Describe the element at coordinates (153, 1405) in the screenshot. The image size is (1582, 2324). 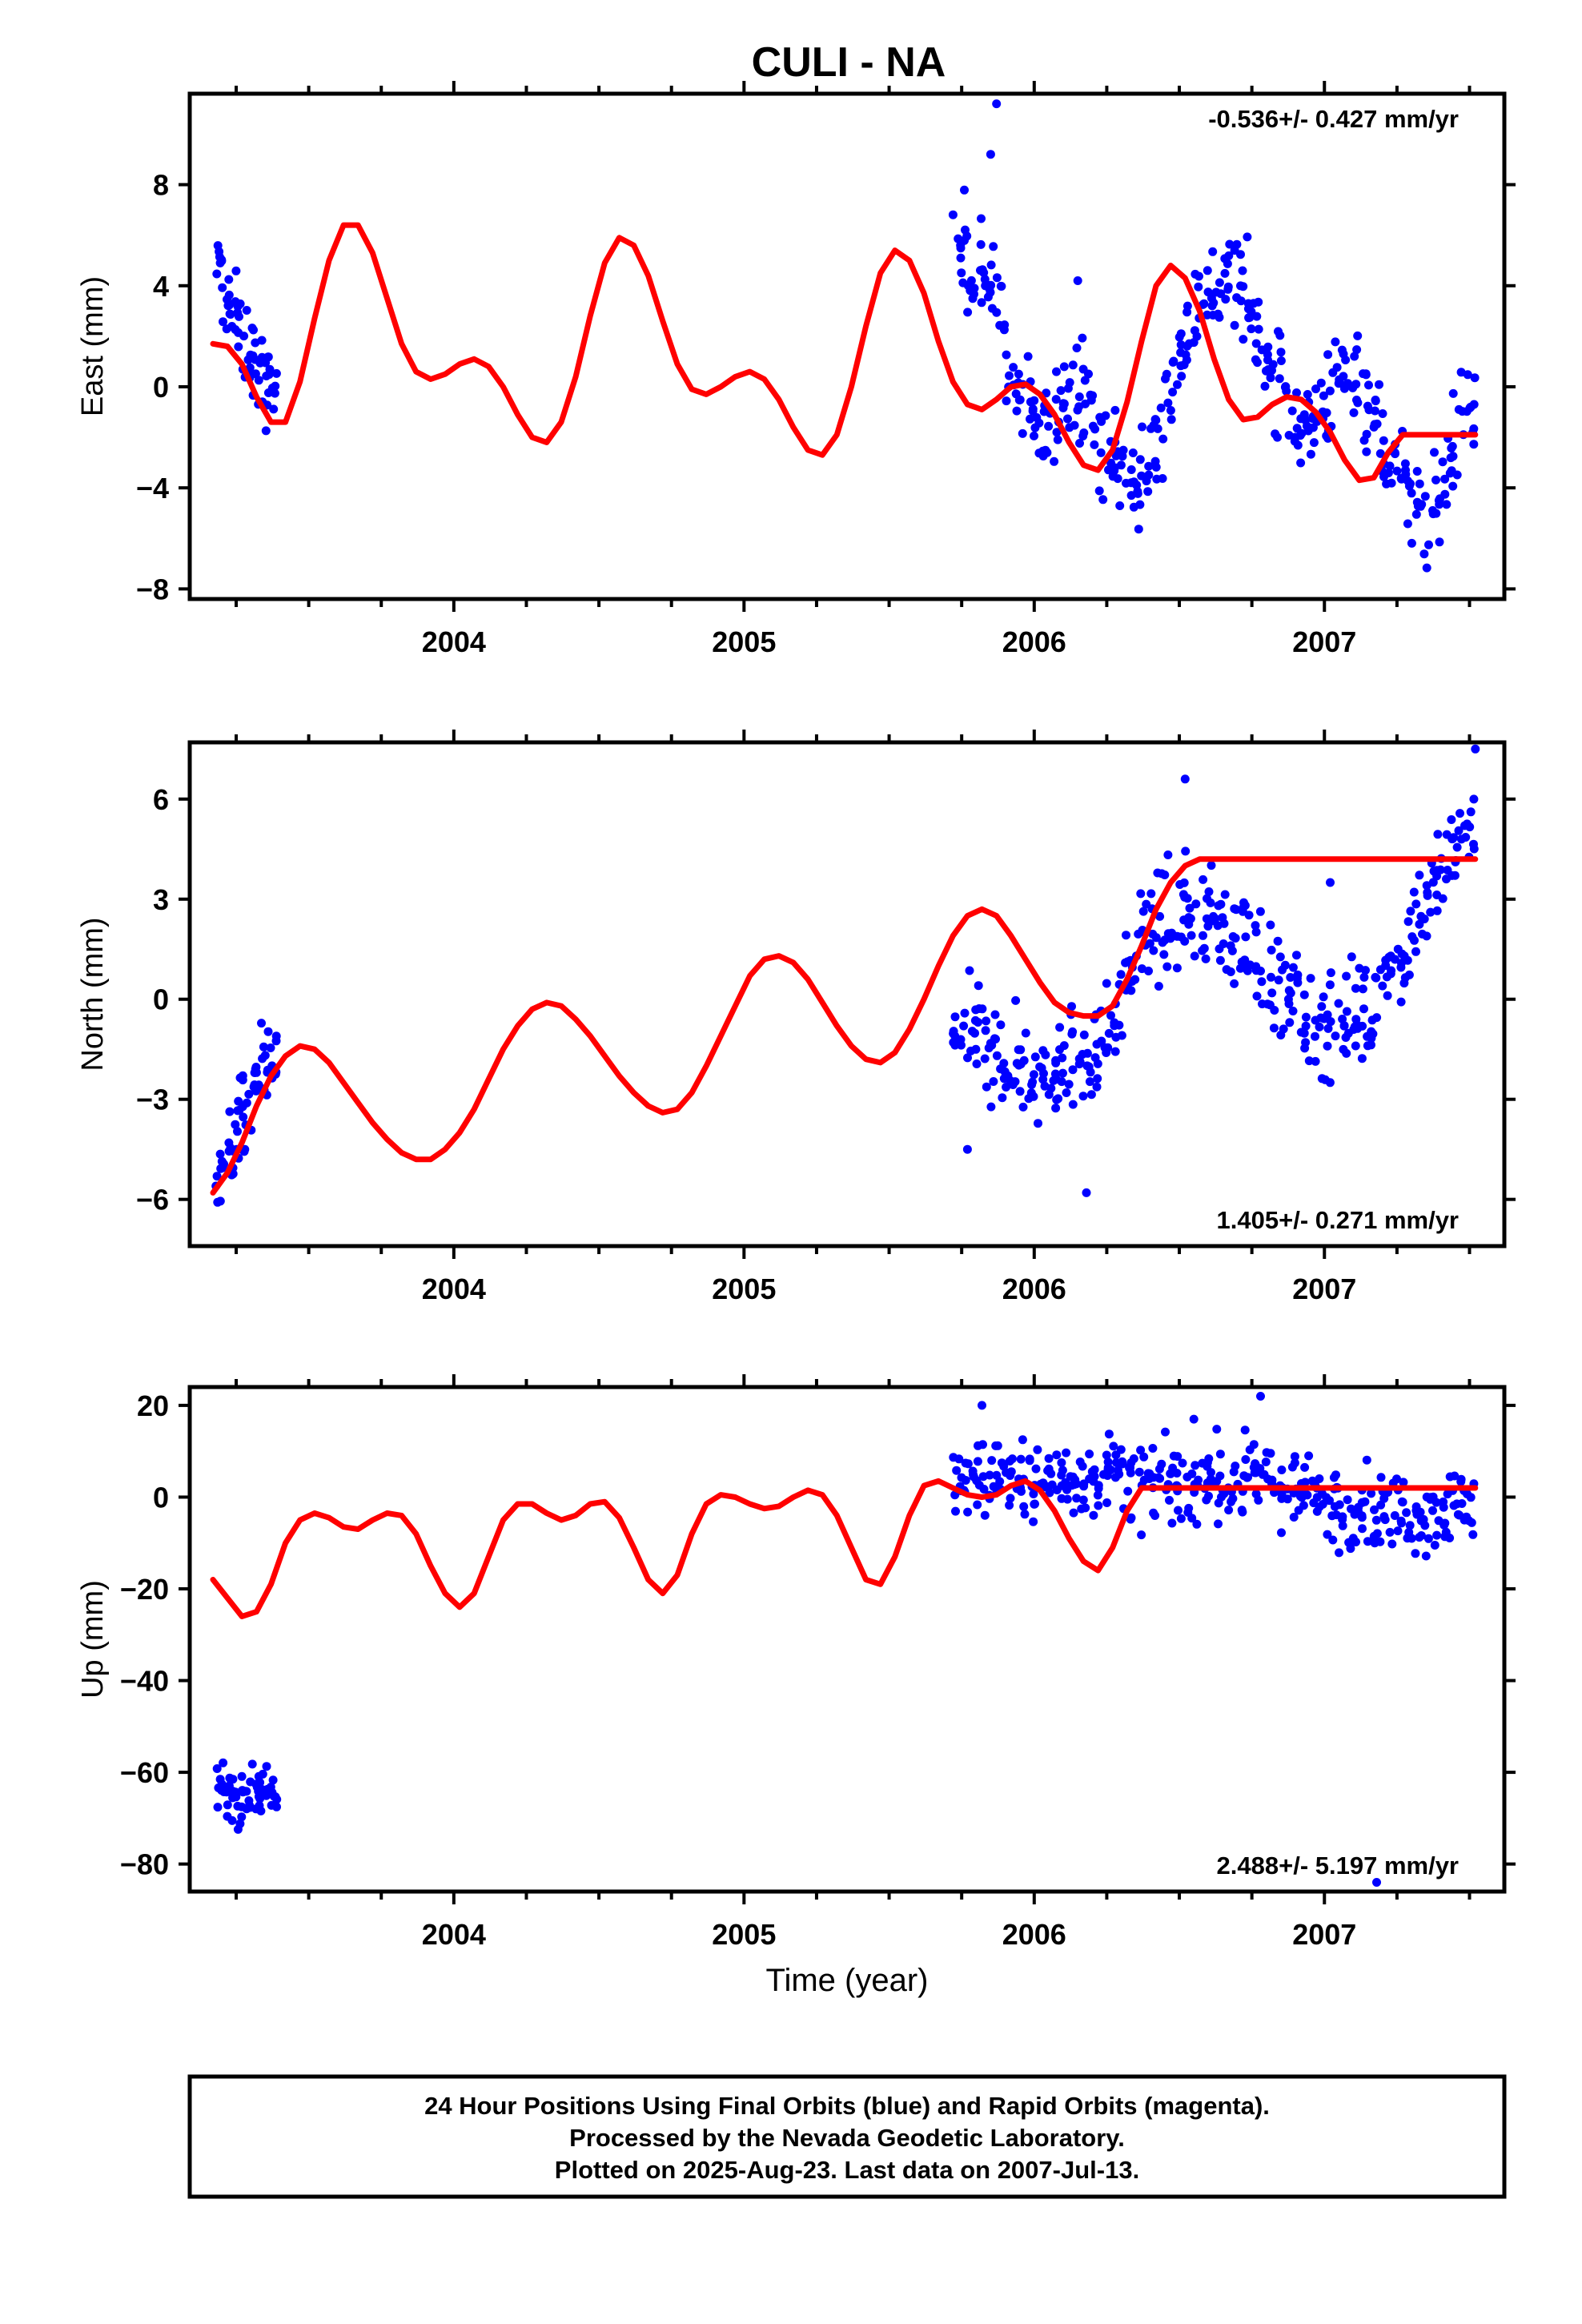
I see `up-y-tick-label: 20` at that location.